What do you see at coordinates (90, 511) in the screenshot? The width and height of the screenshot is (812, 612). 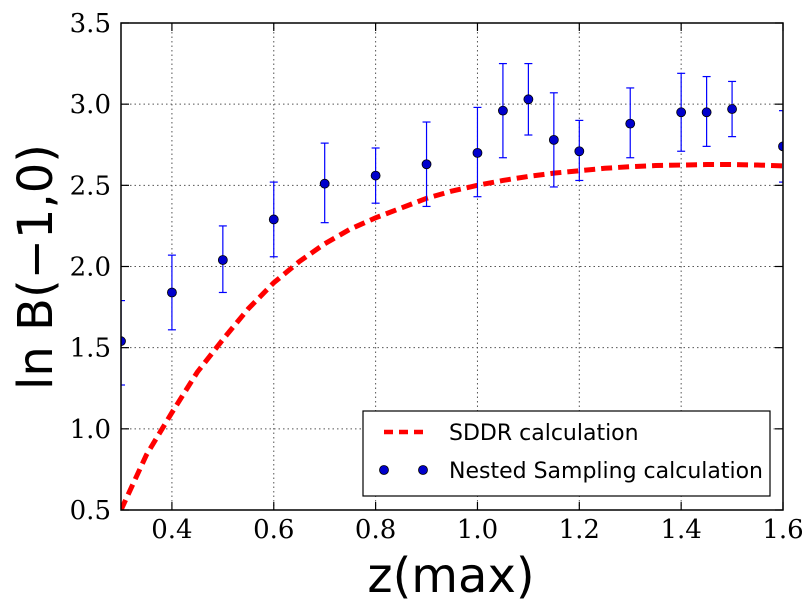 I see `y-tick-label: 0.5` at bounding box center [90, 511].